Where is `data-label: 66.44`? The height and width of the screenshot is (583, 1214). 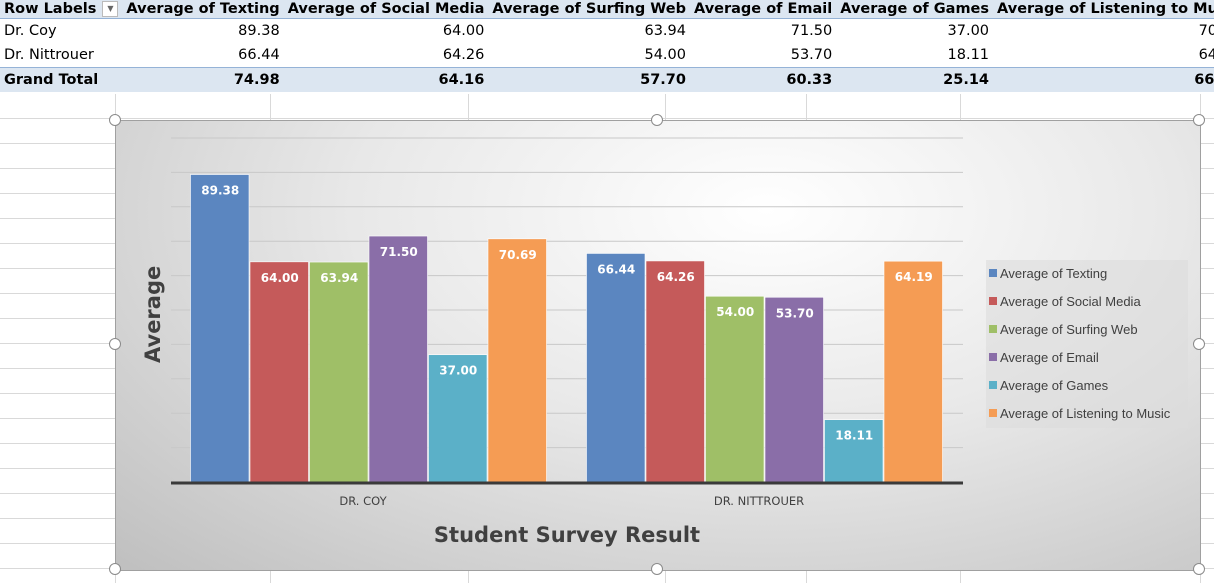 data-label: 66.44 is located at coordinates (616, 269).